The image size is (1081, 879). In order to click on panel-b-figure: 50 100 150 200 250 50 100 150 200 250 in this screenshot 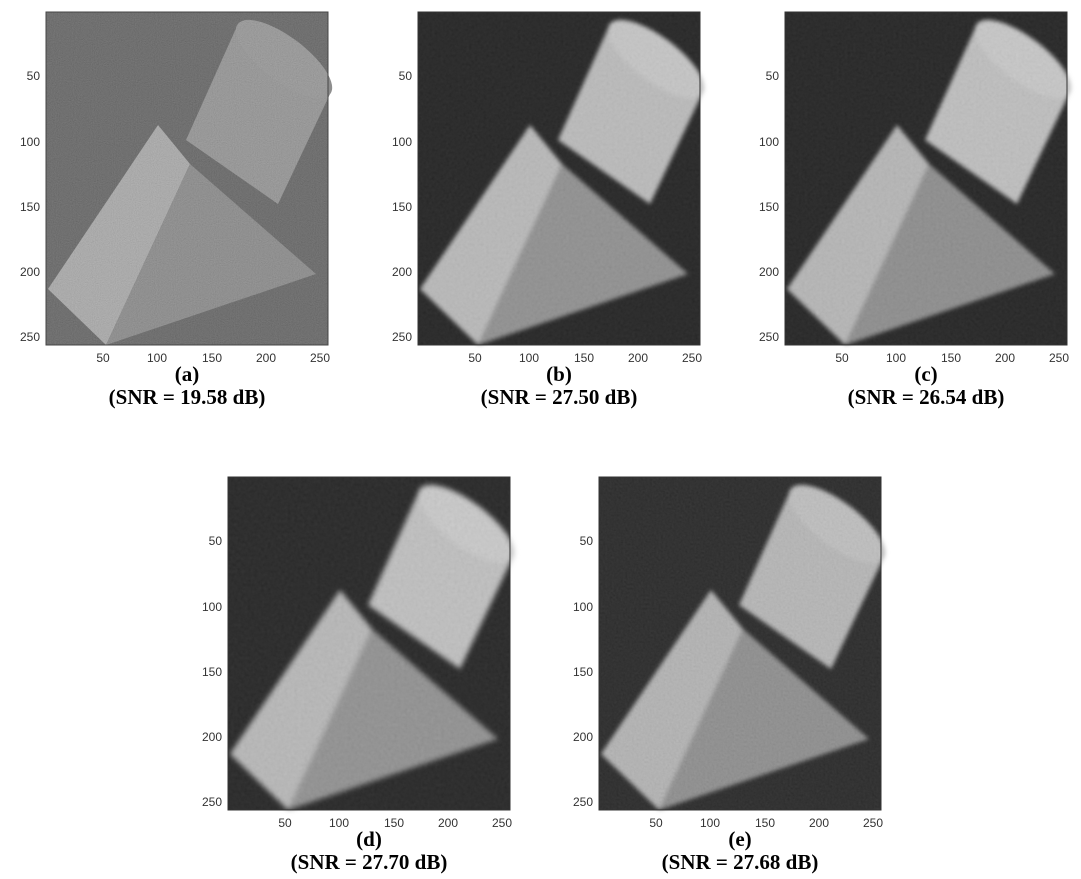, I will do `click(548, 188)`.